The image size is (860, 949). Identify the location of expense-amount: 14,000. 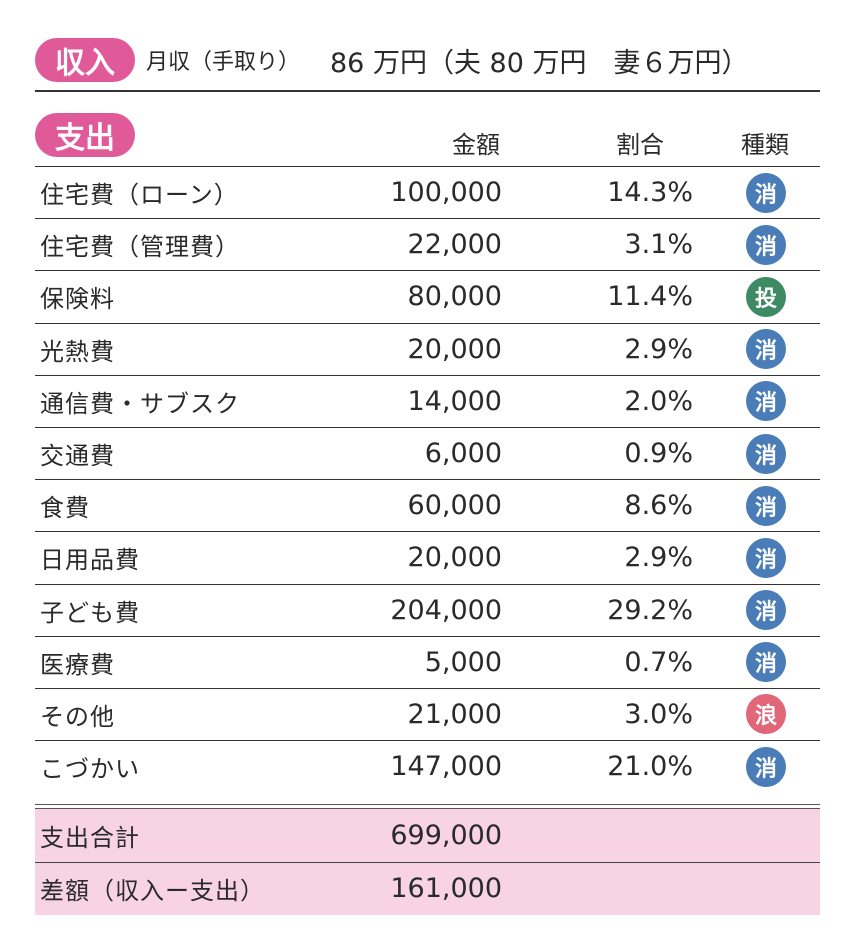
(454, 401).